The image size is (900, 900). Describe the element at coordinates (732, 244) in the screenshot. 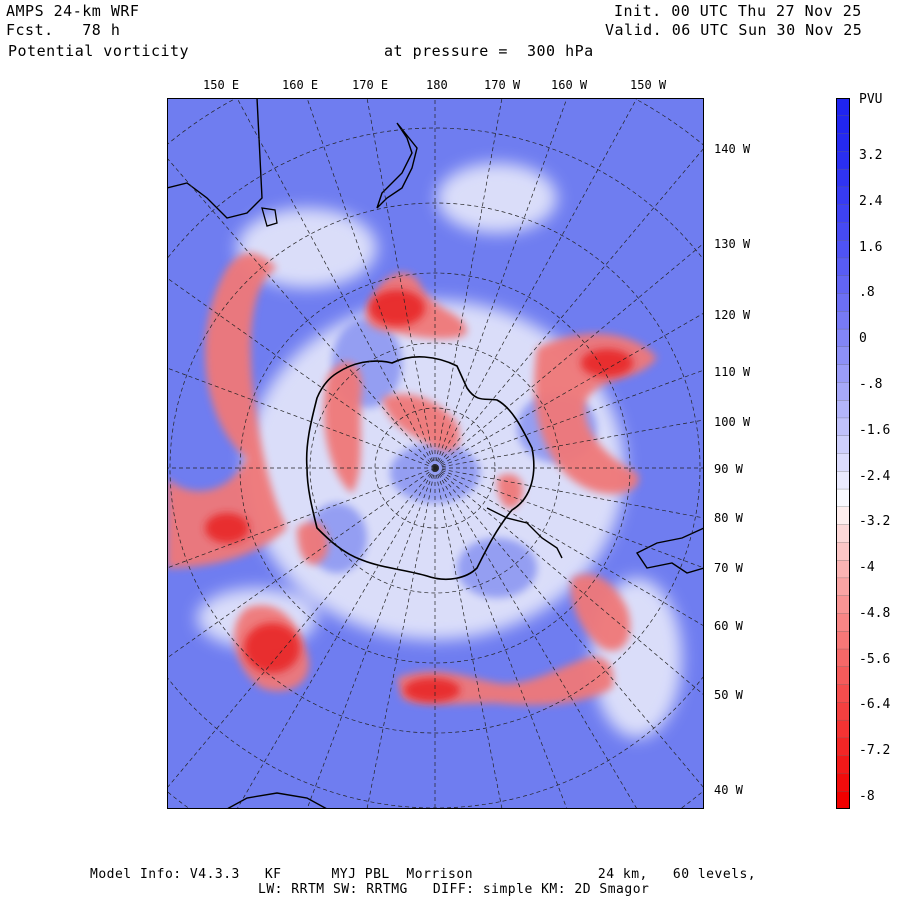

I see `right-lon-label: 130 W` at that location.